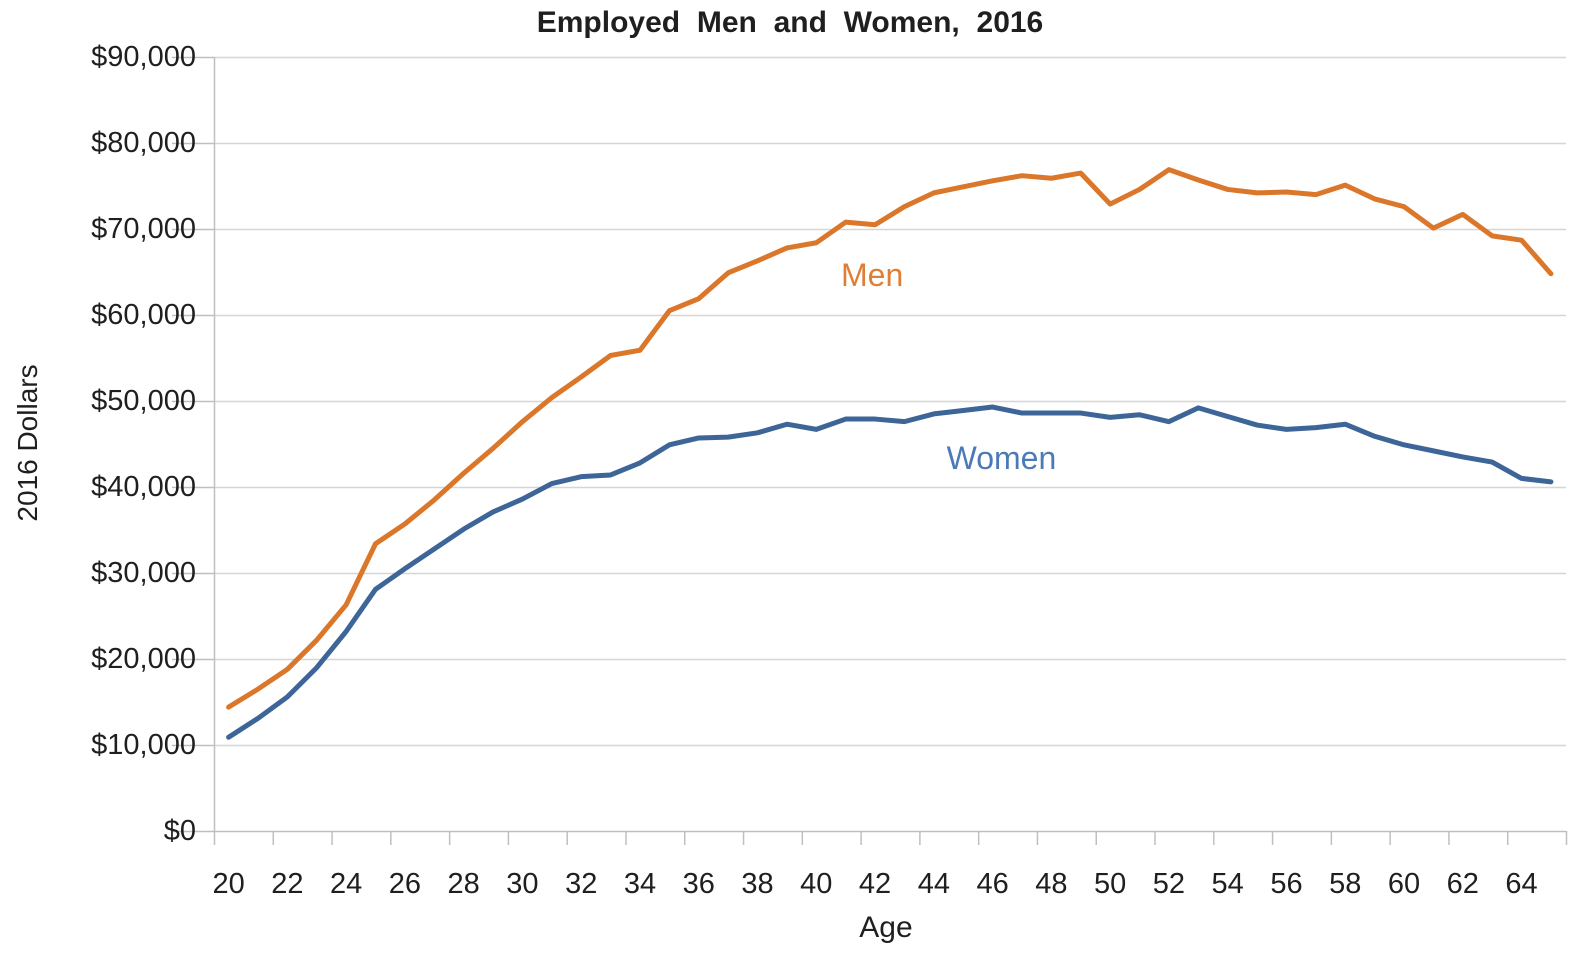 This screenshot has width=1580, height=966. Describe the element at coordinates (757, 884) in the screenshot. I see `x-tick-label: 38` at that location.